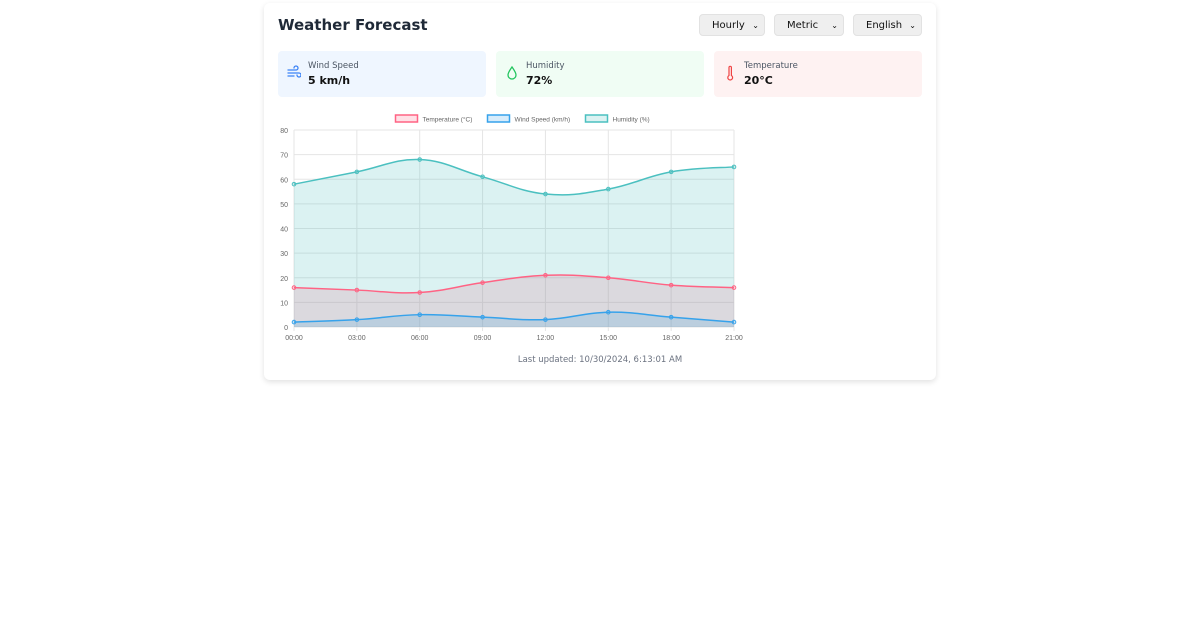  Describe the element at coordinates (543, 120) in the screenshot. I see `legend-label: Wind Speed (km/h)` at that location.